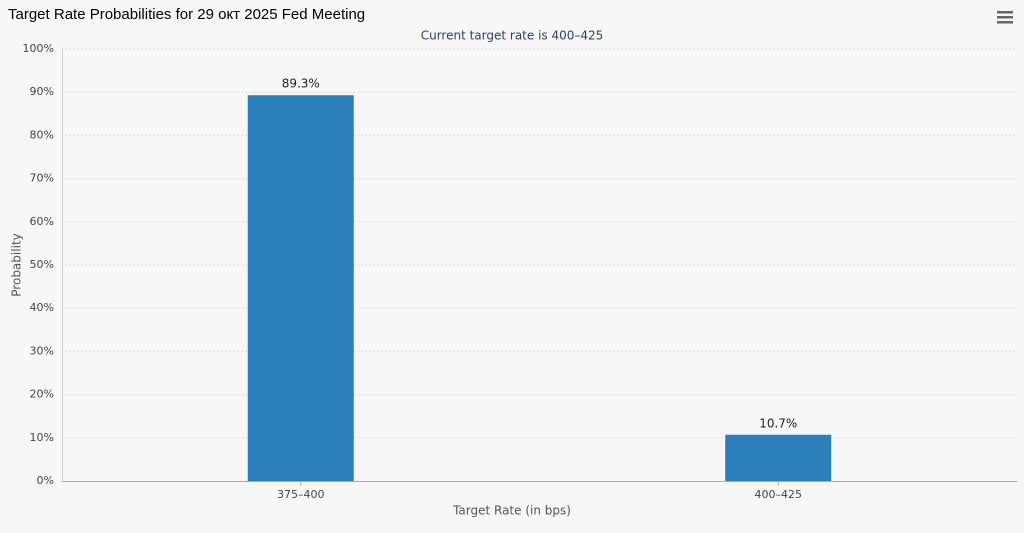 The height and width of the screenshot is (533, 1024). What do you see at coordinates (42, 394) in the screenshot?
I see `y-tick-label: 20%` at bounding box center [42, 394].